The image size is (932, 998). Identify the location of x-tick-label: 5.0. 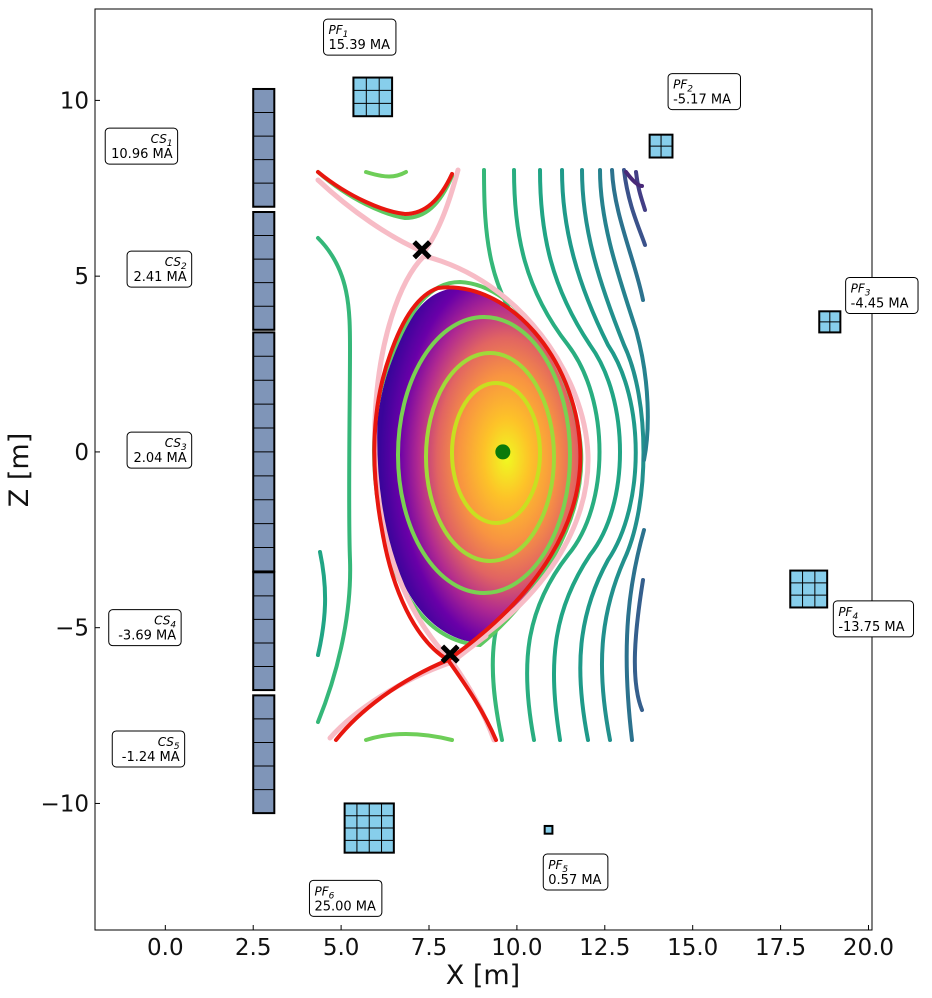
(341, 948).